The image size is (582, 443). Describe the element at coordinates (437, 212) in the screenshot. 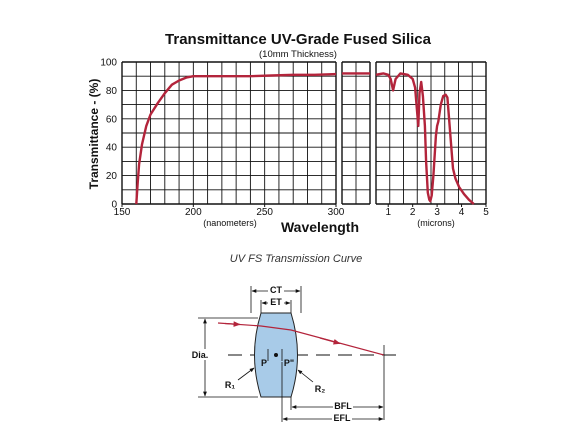

I see `x-tick-label: 3` at that location.